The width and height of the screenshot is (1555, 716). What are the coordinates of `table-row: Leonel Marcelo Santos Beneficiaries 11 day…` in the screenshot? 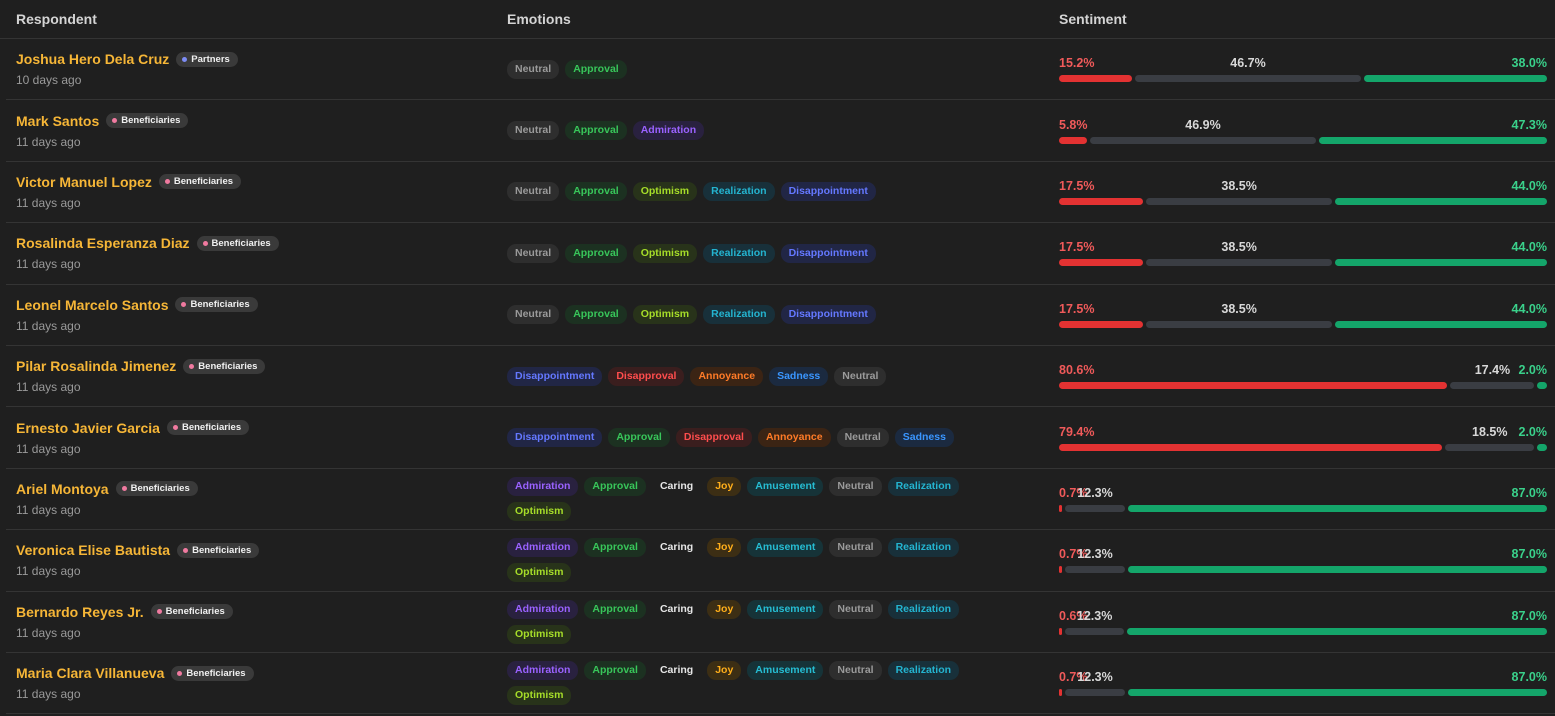 It's located at (780, 315).